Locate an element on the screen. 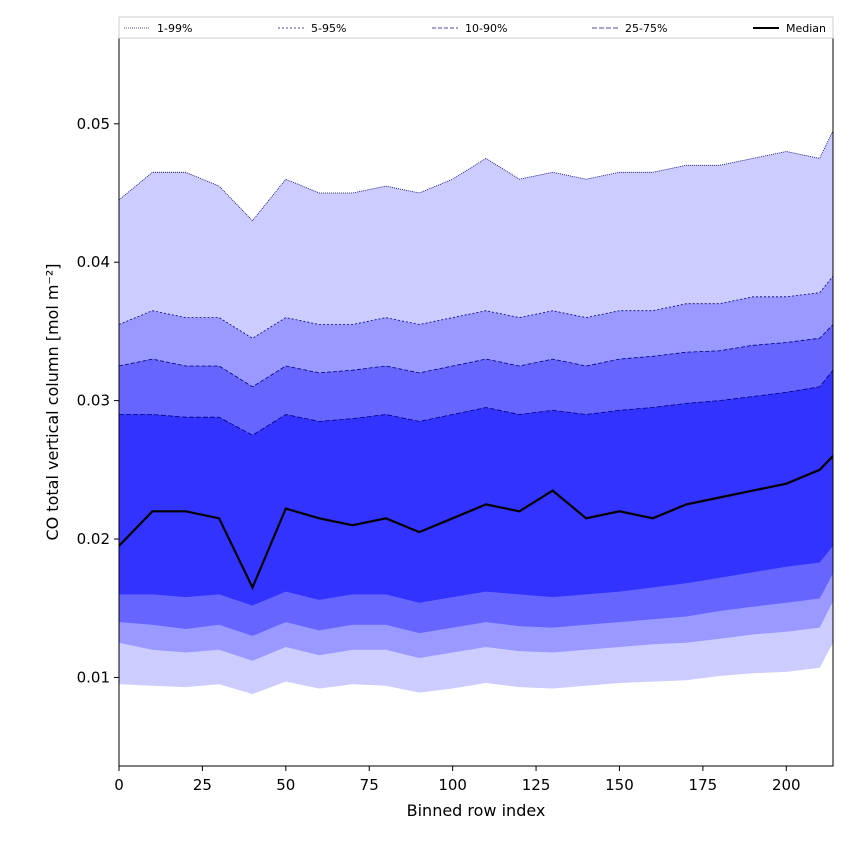  legend-frame is located at coordinates (476, 27).